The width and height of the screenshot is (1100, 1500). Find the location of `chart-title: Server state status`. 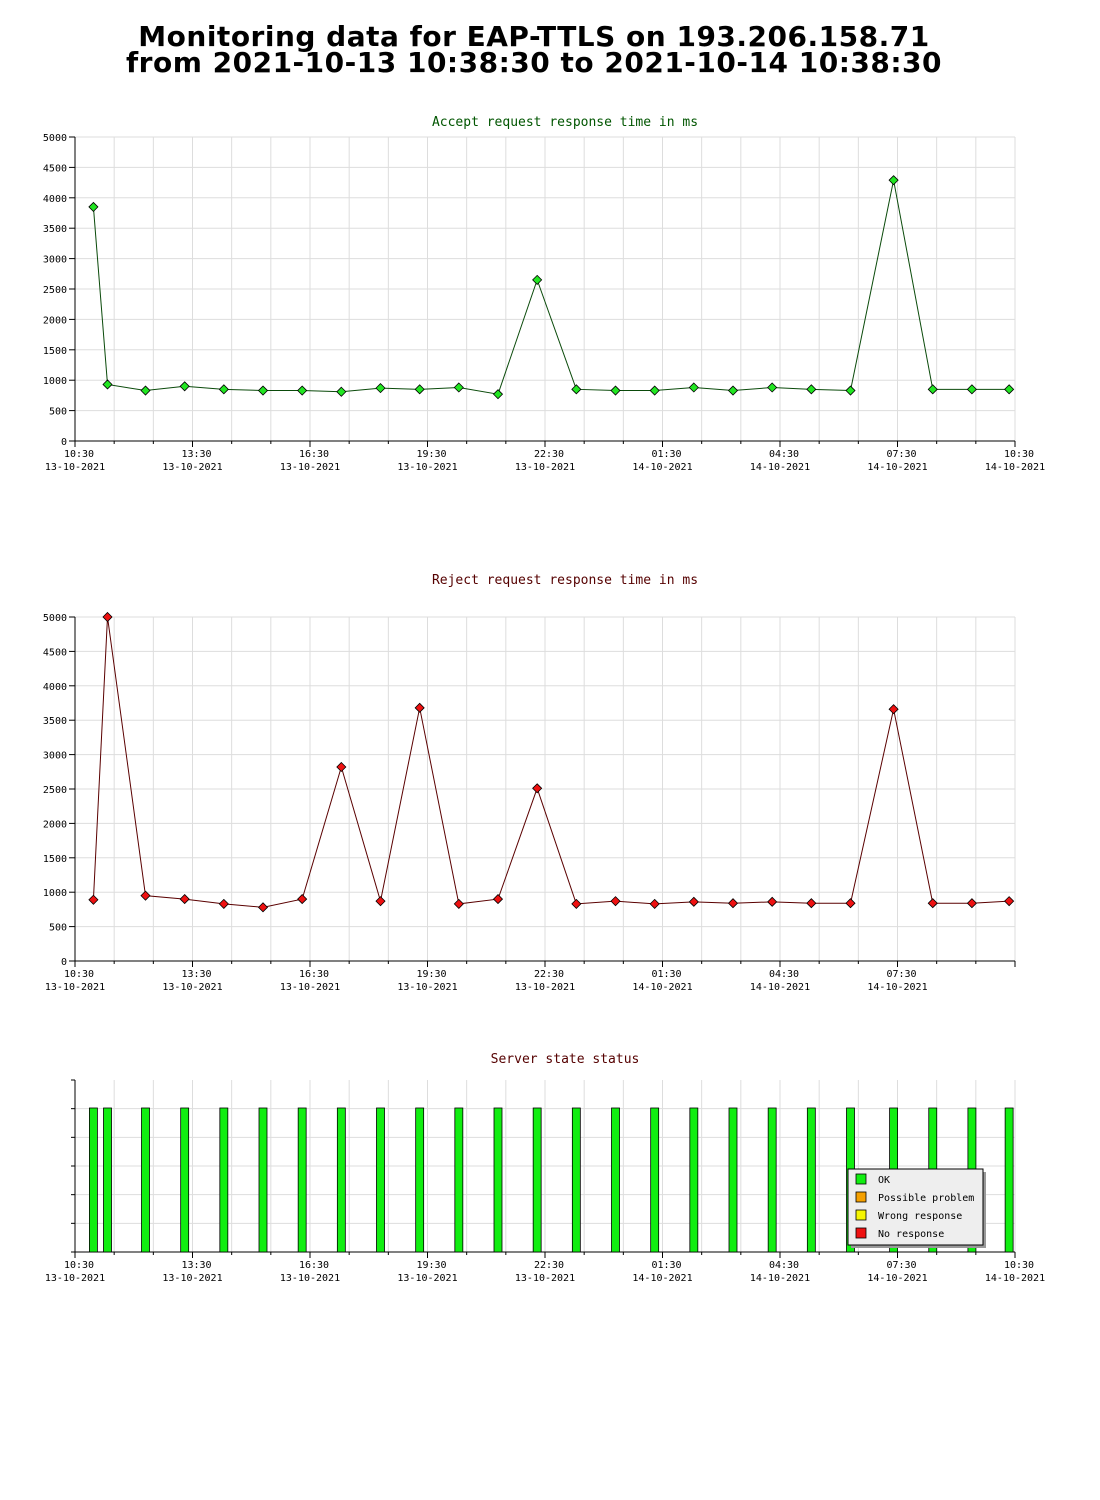

chart-title: Server state status is located at coordinates (565, 1059).